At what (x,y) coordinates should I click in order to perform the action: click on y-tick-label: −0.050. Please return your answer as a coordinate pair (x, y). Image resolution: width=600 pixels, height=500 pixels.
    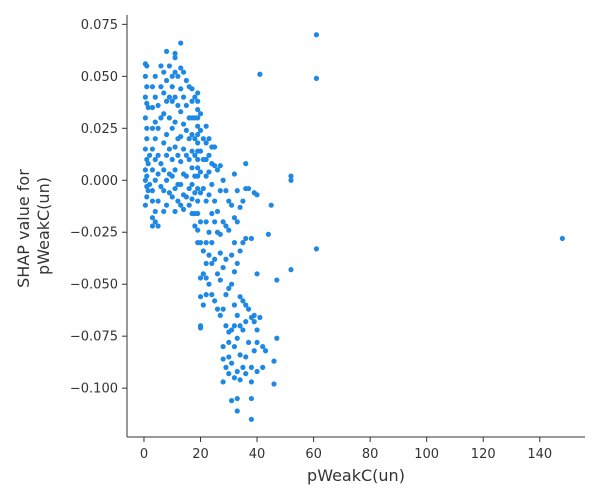
    Looking at the image, I should click on (94, 285).